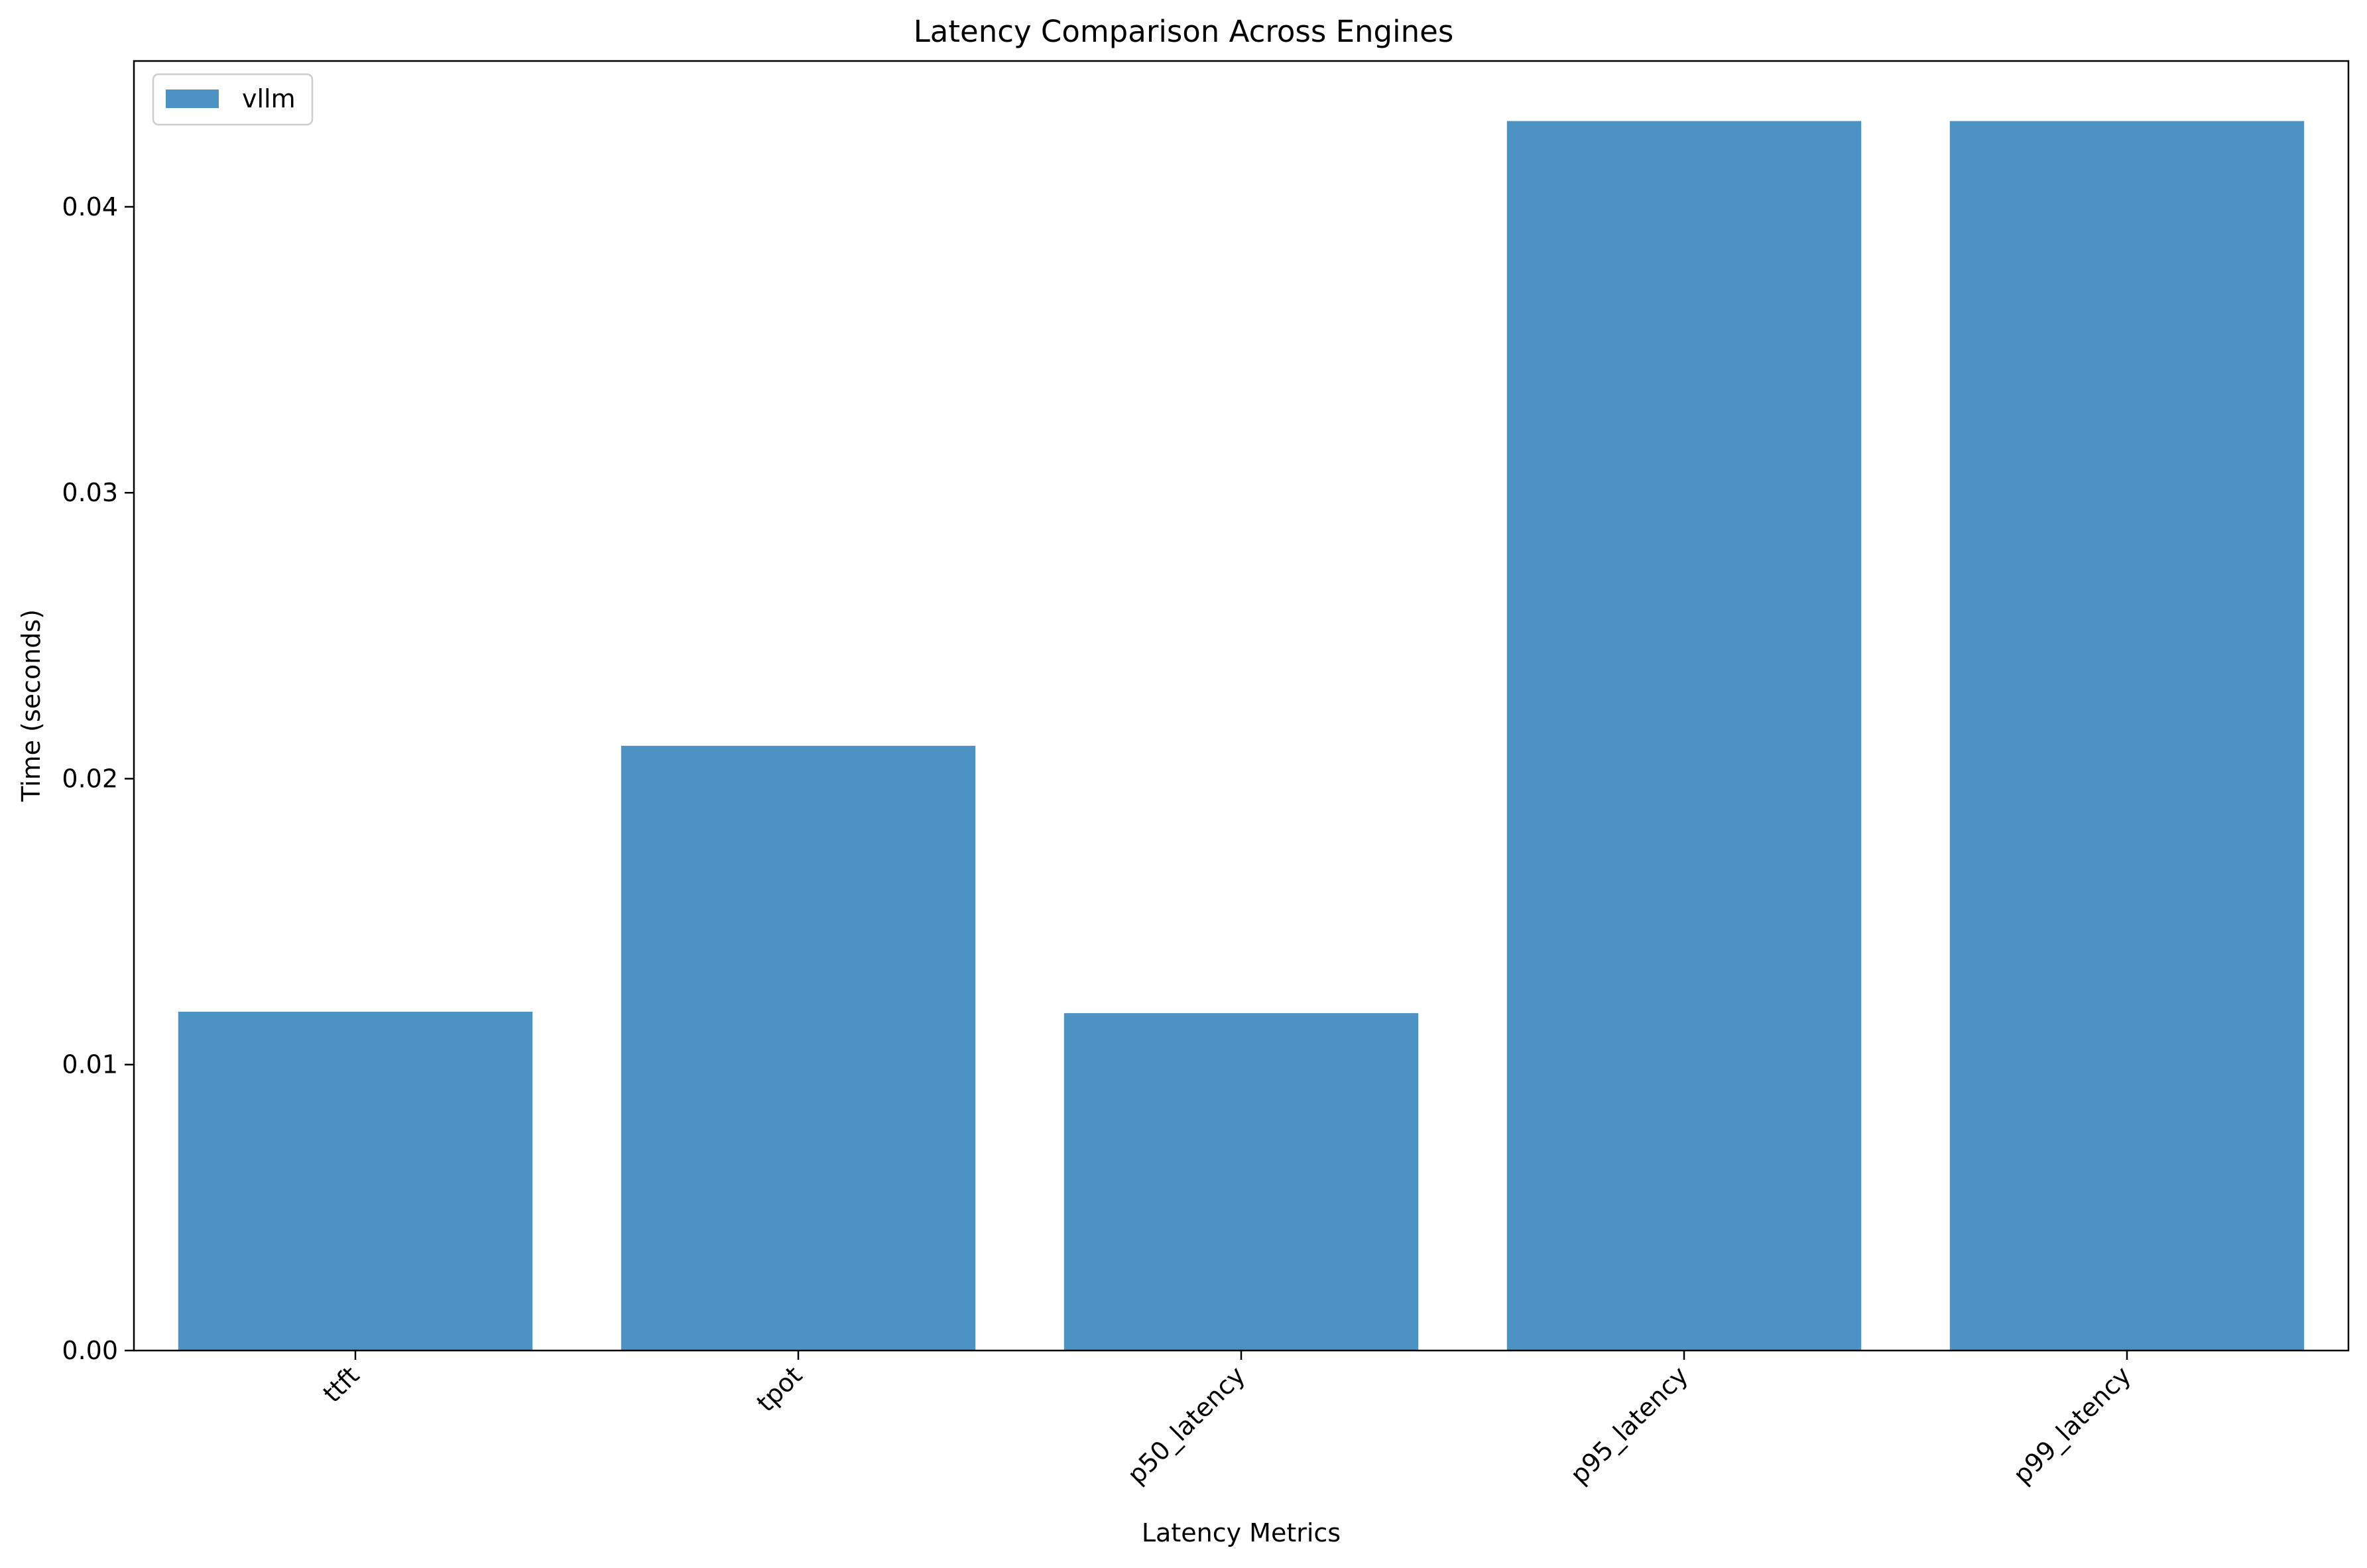 The width and height of the screenshot is (2367, 1568). I want to click on bar-p95_latency, so click(1684, 736).